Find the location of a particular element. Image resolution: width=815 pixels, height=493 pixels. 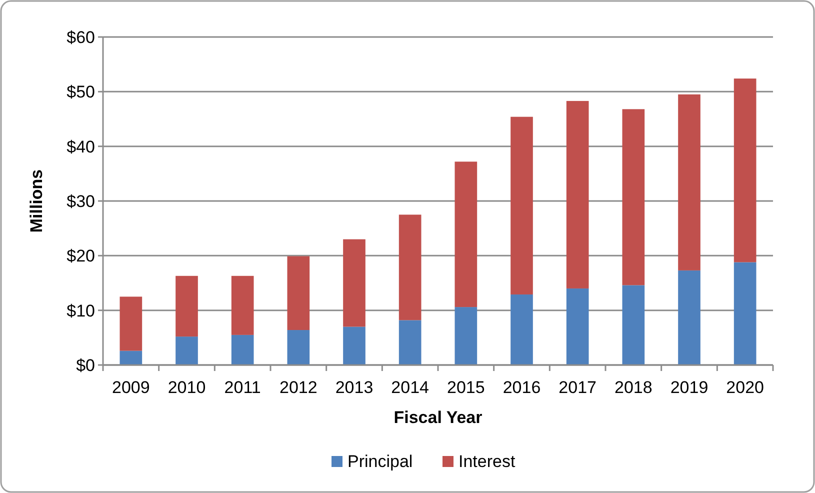

x-tick-label: 2019 is located at coordinates (689, 387).